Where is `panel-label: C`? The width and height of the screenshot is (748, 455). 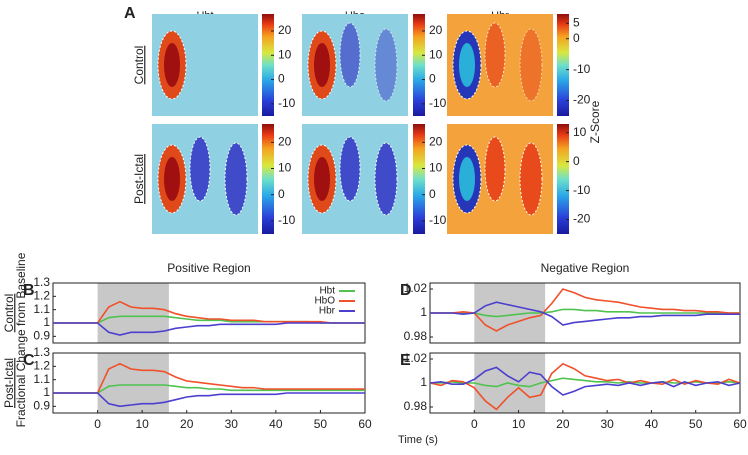
panel-label: C is located at coordinates (29, 360).